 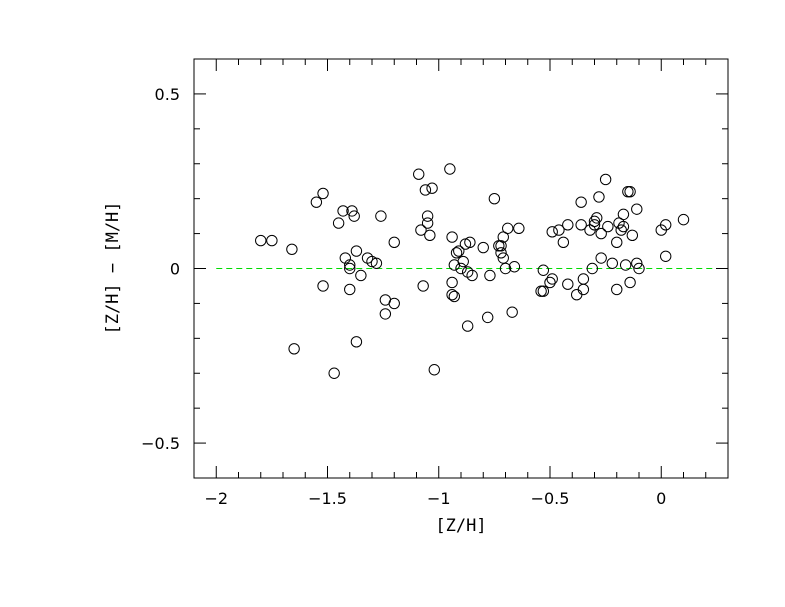 What do you see at coordinates (327, 498) in the screenshot?
I see `x-tick-label: −1.5` at bounding box center [327, 498].